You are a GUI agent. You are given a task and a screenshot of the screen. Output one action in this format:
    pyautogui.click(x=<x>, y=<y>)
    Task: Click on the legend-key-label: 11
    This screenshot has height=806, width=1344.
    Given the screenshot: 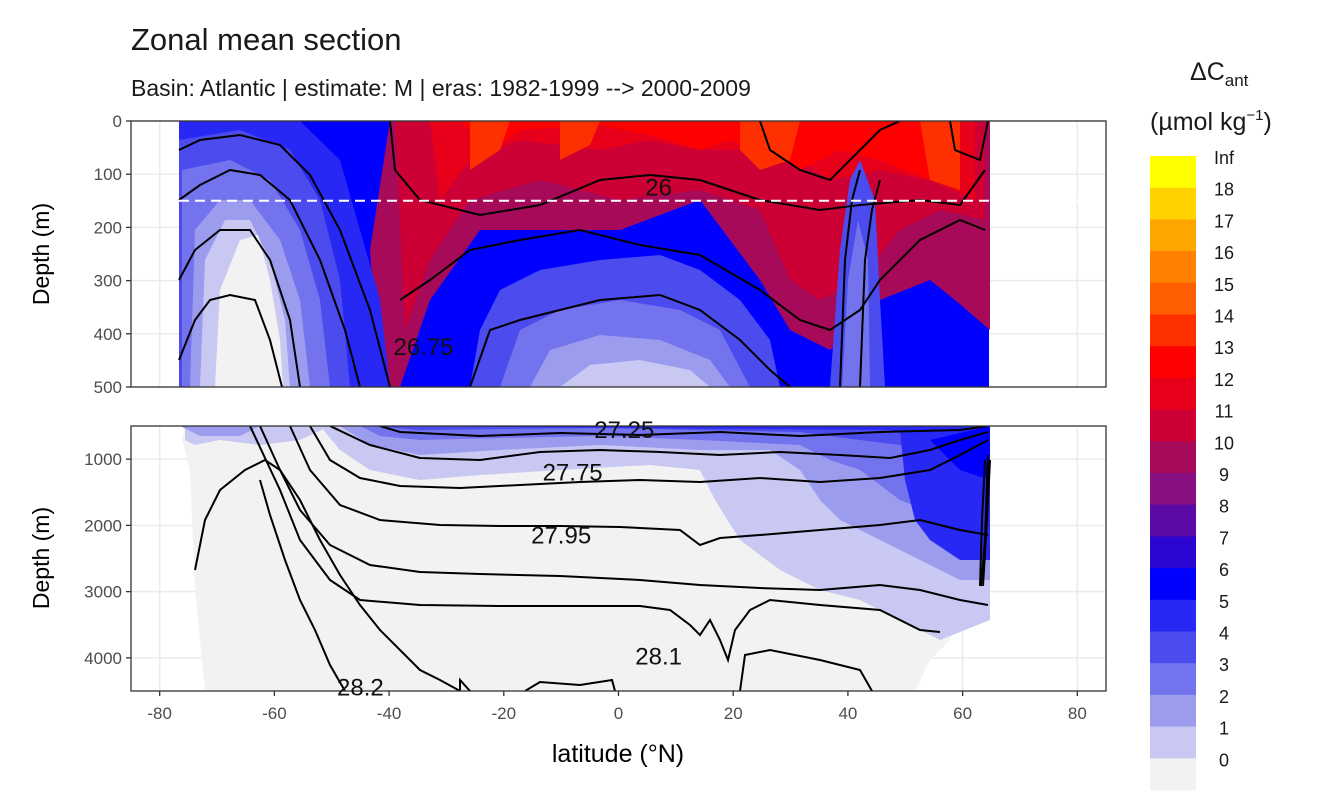 What is the action you would take?
    pyautogui.click(x=1224, y=412)
    